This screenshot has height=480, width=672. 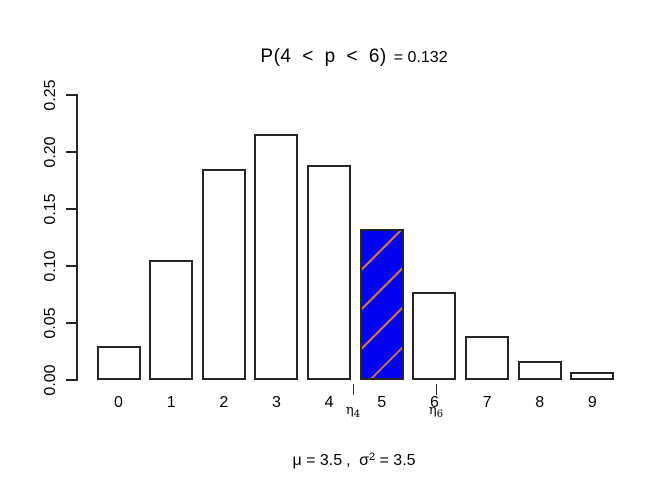 I want to click on x-tick-label-5: 5, so click(x=382, y=402).